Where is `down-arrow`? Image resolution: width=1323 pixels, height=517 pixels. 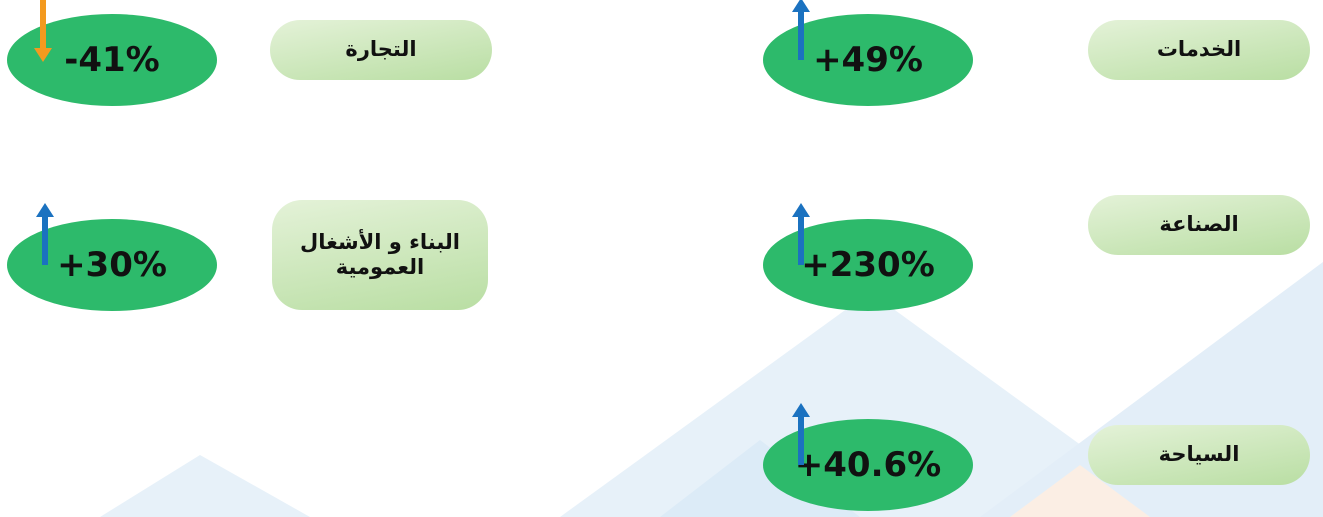
down-arrow is located at coordinates (43, 31).